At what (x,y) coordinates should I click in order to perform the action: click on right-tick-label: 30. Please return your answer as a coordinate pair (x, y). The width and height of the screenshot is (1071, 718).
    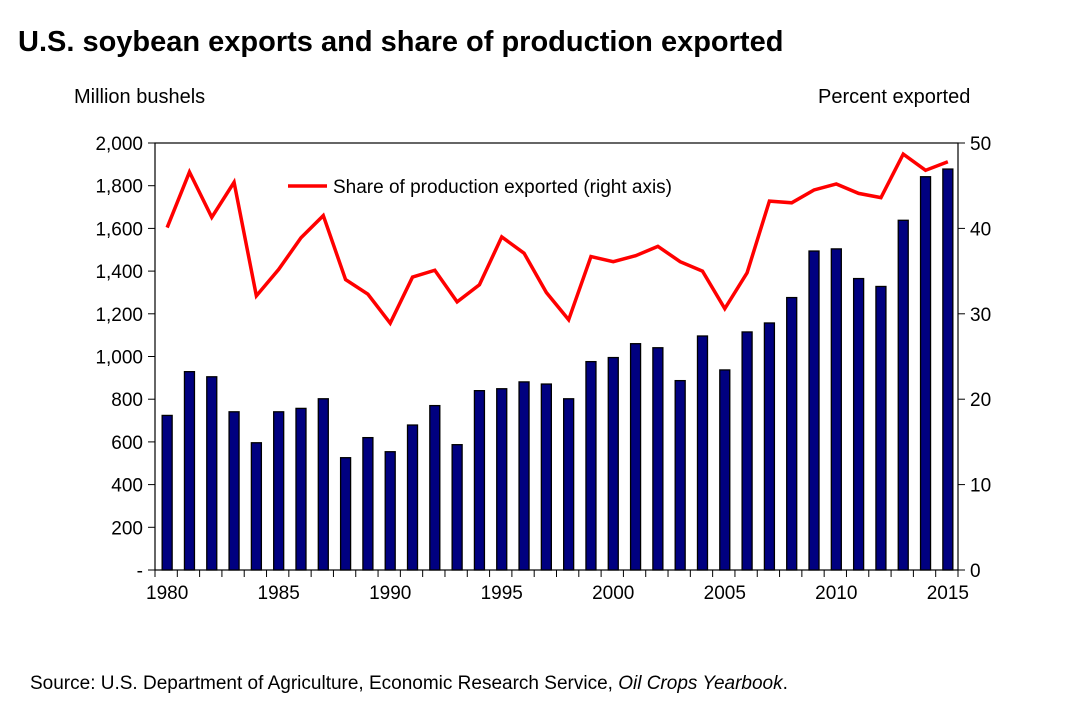
    Looking at the image, I should click on (980, 315).